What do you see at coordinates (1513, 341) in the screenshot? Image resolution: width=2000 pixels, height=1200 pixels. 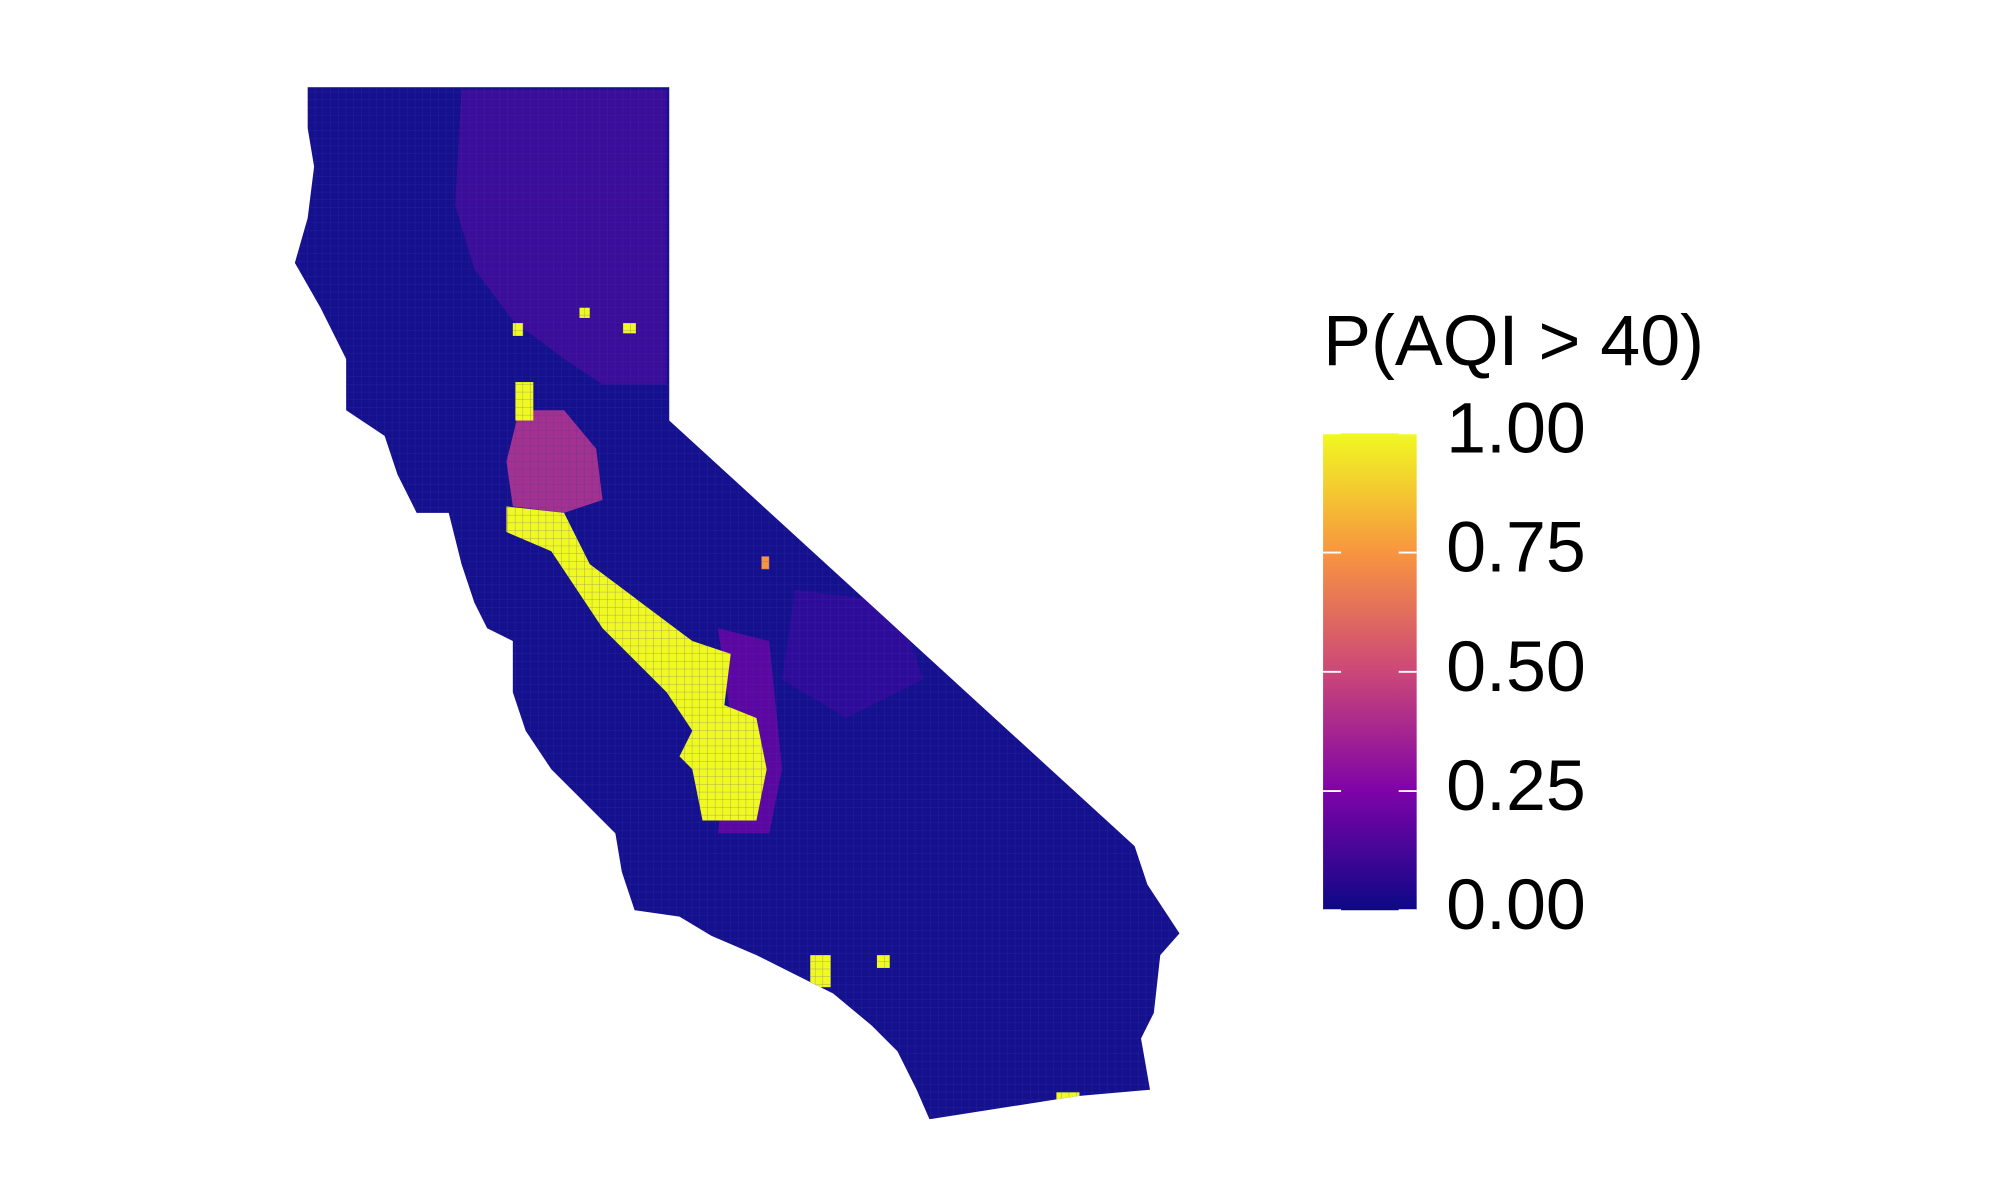 I see `legend-title: P(AQI > 40)` at bounding box center [1513, 341].